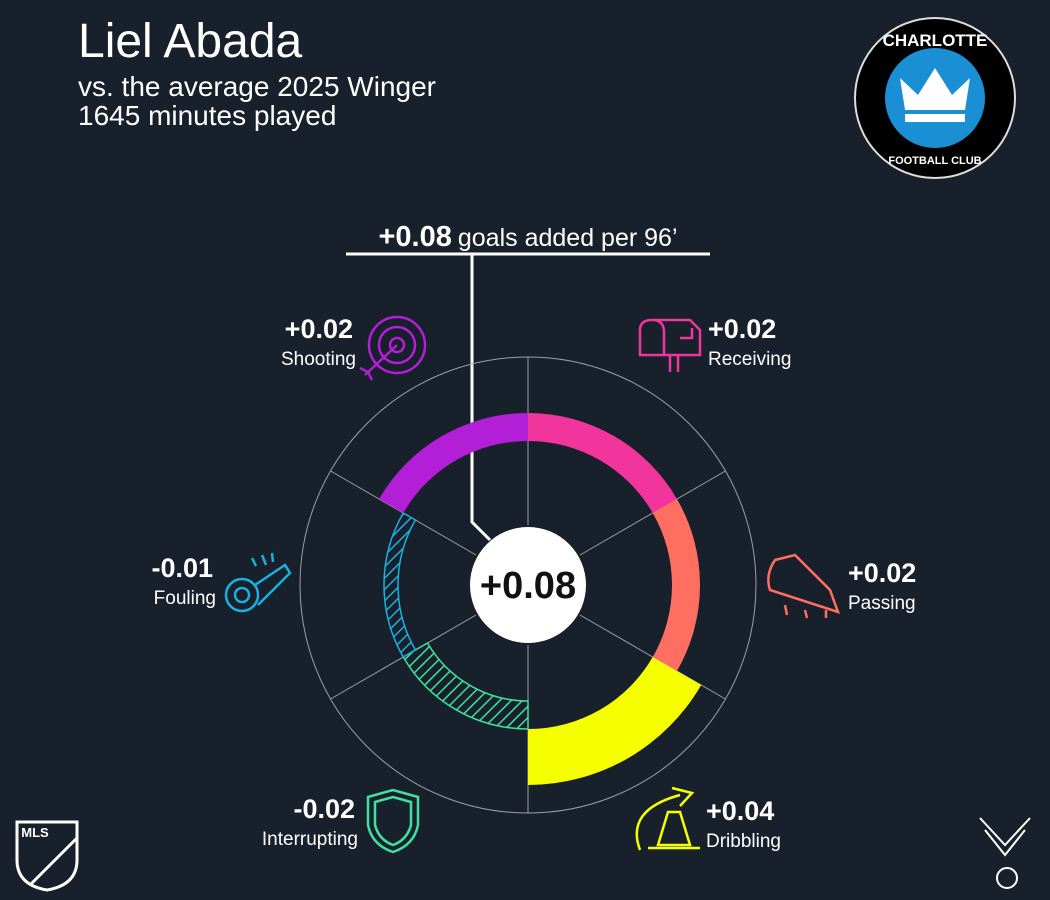 The image size is (1050, 900). I want to click on category-label: Fouling, so click(185, 598).